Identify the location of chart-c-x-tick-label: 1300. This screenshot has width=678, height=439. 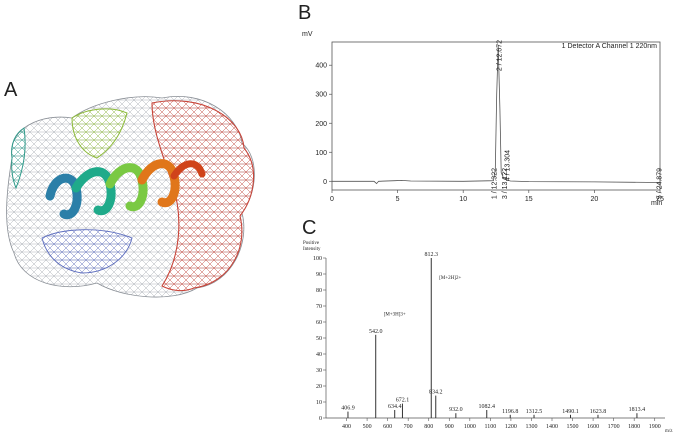
(531, 427).